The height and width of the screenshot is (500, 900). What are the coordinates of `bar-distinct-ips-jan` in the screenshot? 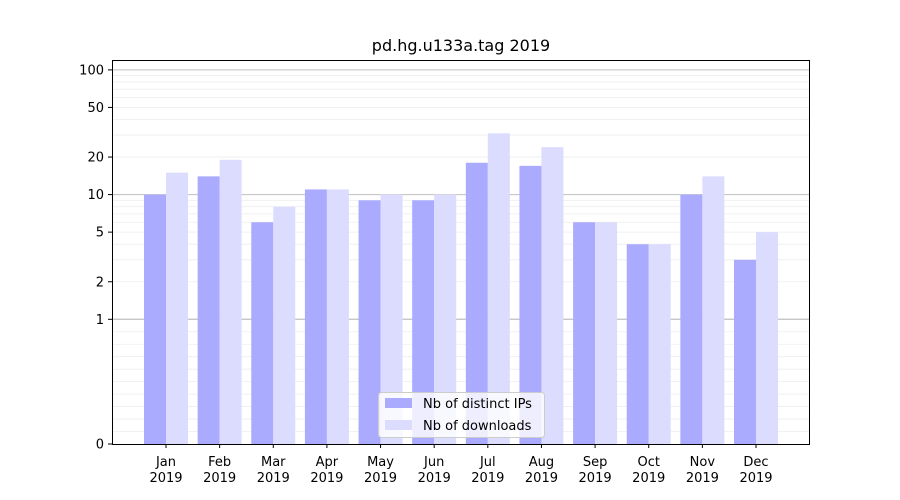 It's located at (155, 319).